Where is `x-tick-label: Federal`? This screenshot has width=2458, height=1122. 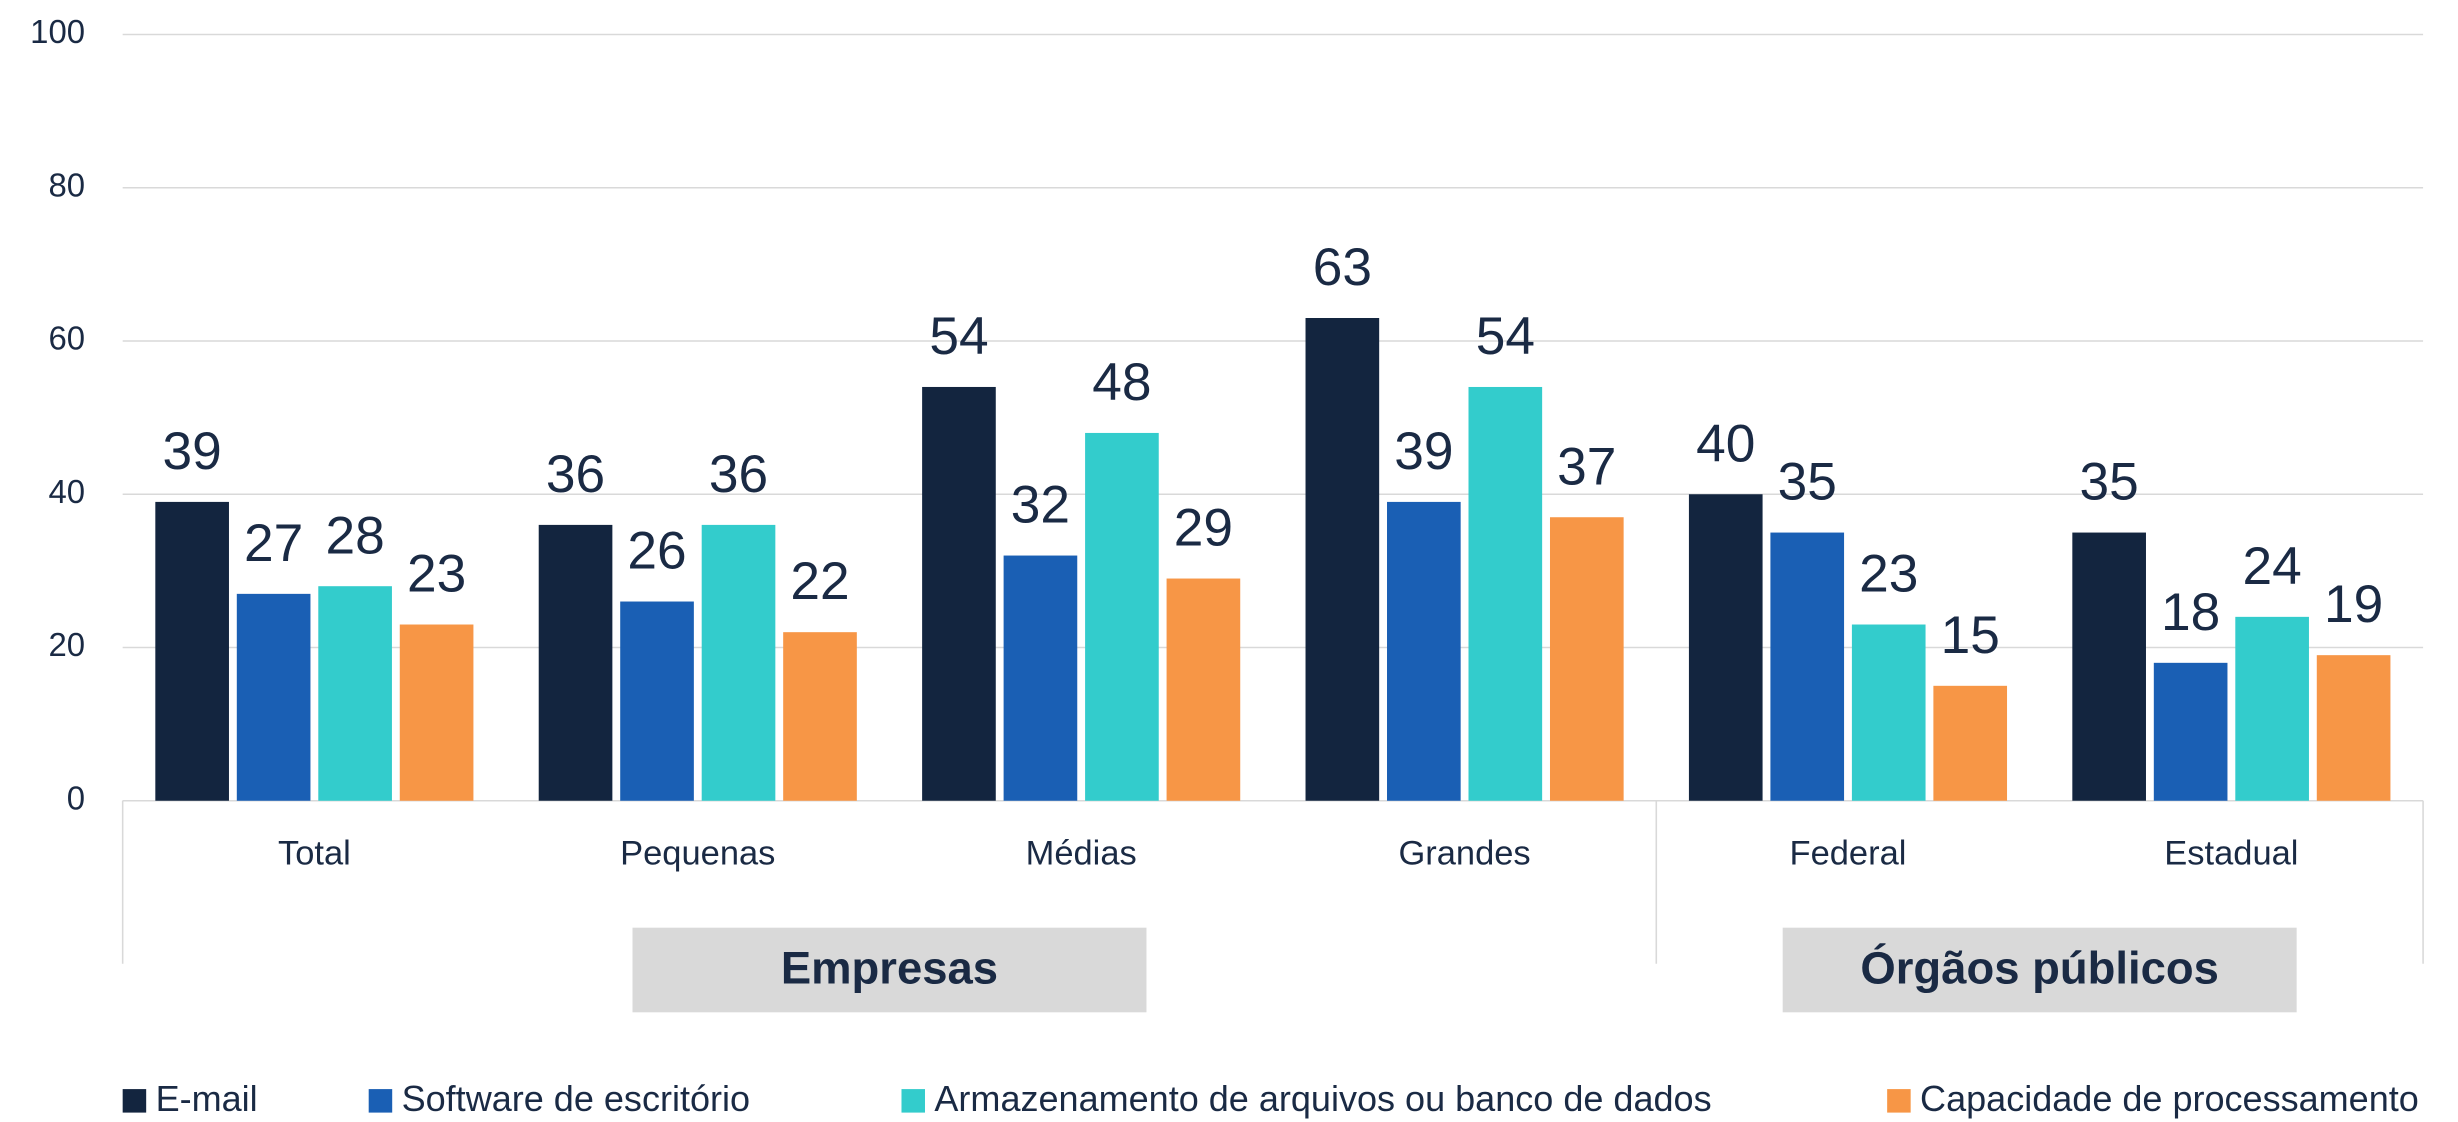 x-tick-label: Federal is located at coordinates (1848, 854).